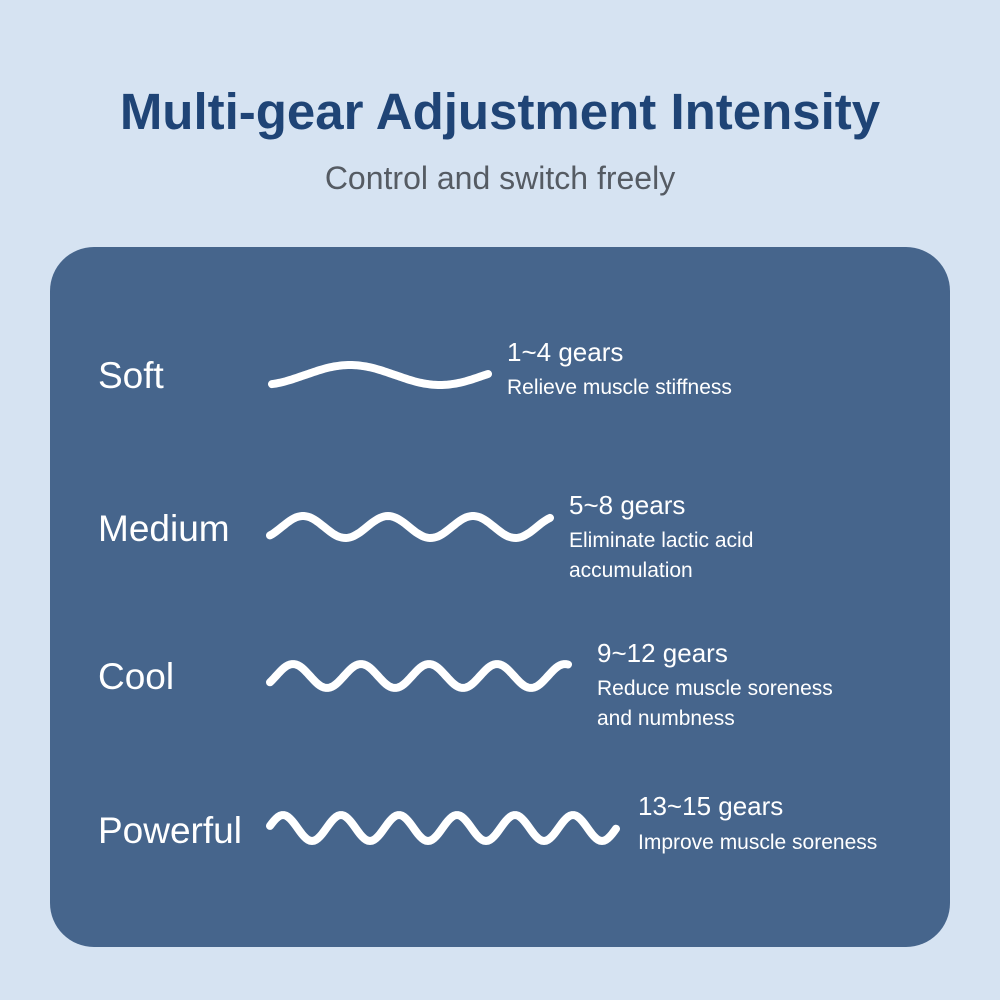 This screenshot has height=1000, width=1000. Describe the element at coordinates (500, 178) in the screenshot. I see `page-subtitle: Control and switch freely` at that location.